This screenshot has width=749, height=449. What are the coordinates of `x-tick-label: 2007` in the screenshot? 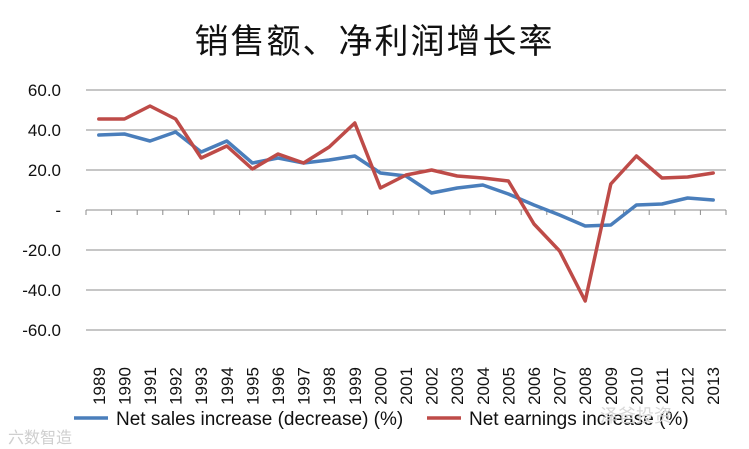 It's located at (560, 386).